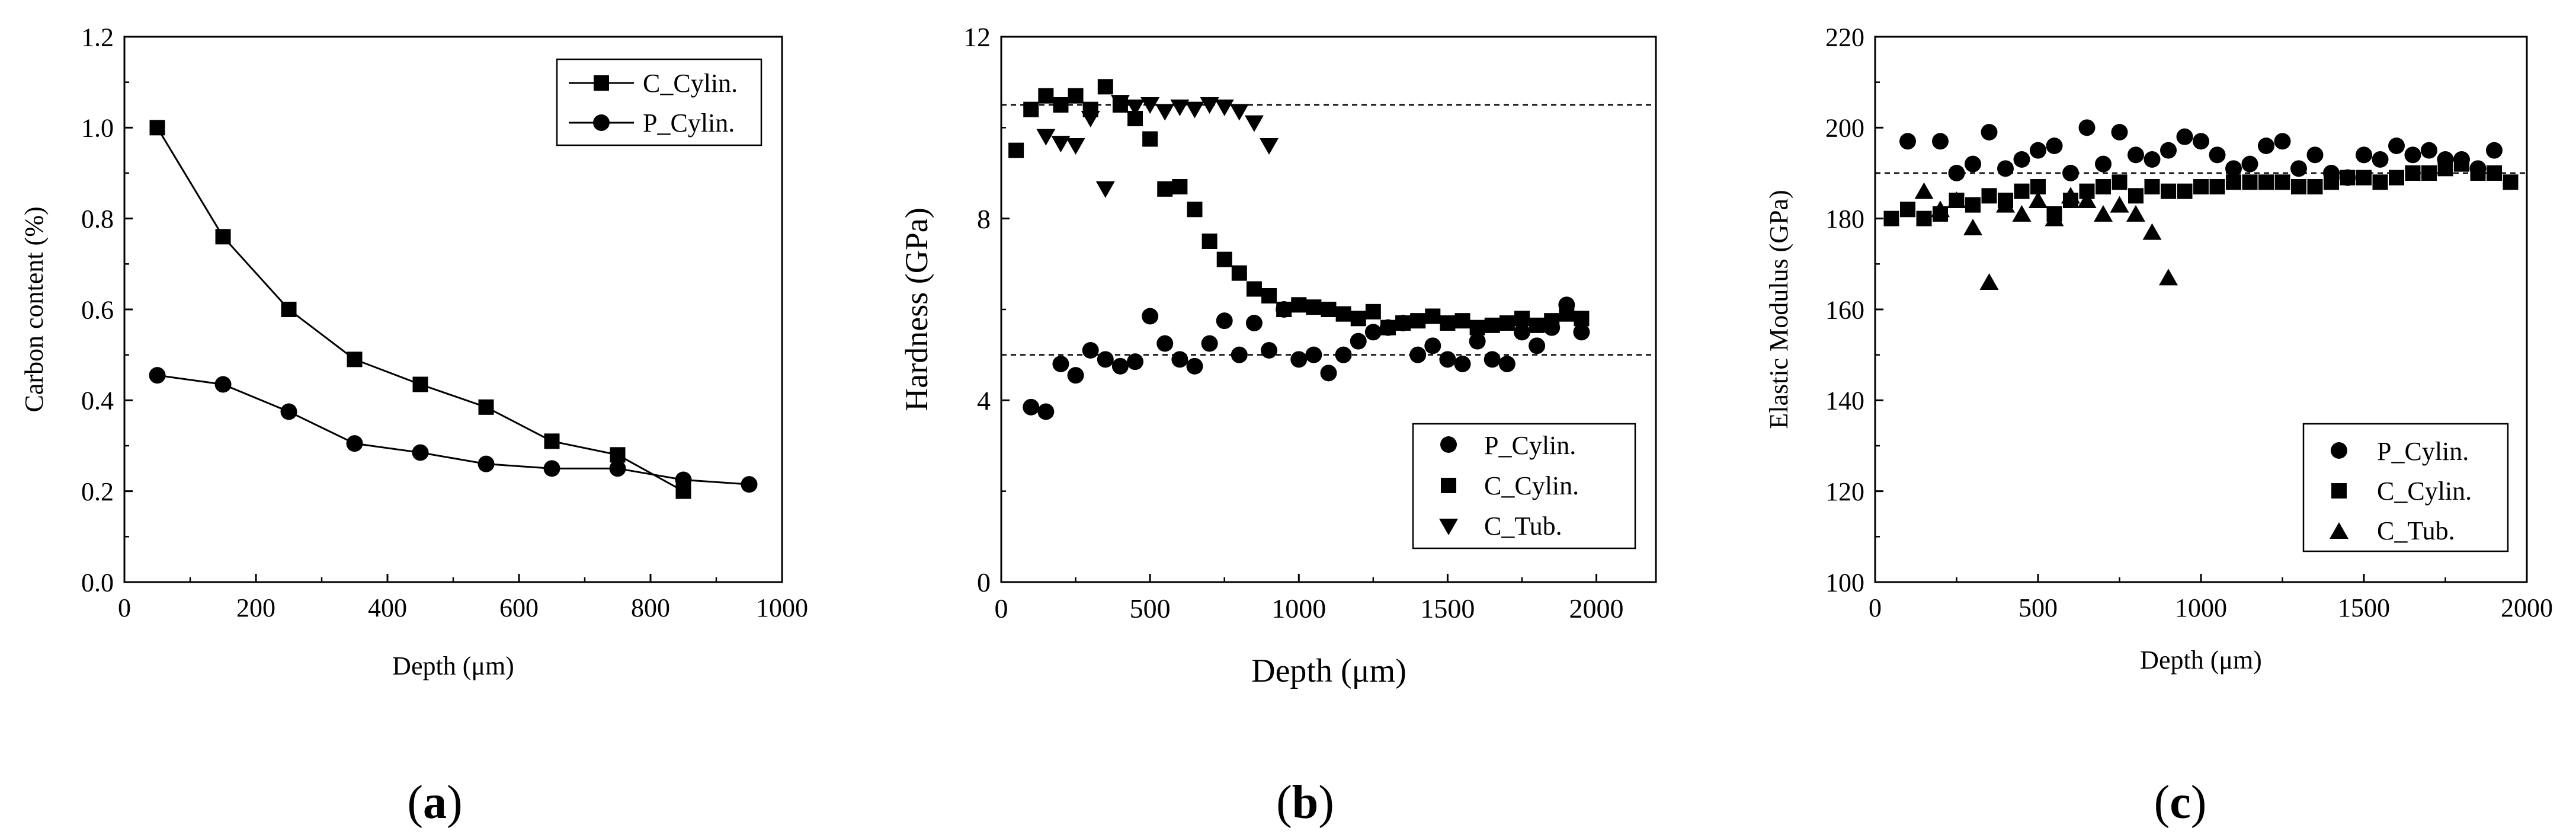  I want to click on legend-marker-triangle-down, so click(1448, 527).